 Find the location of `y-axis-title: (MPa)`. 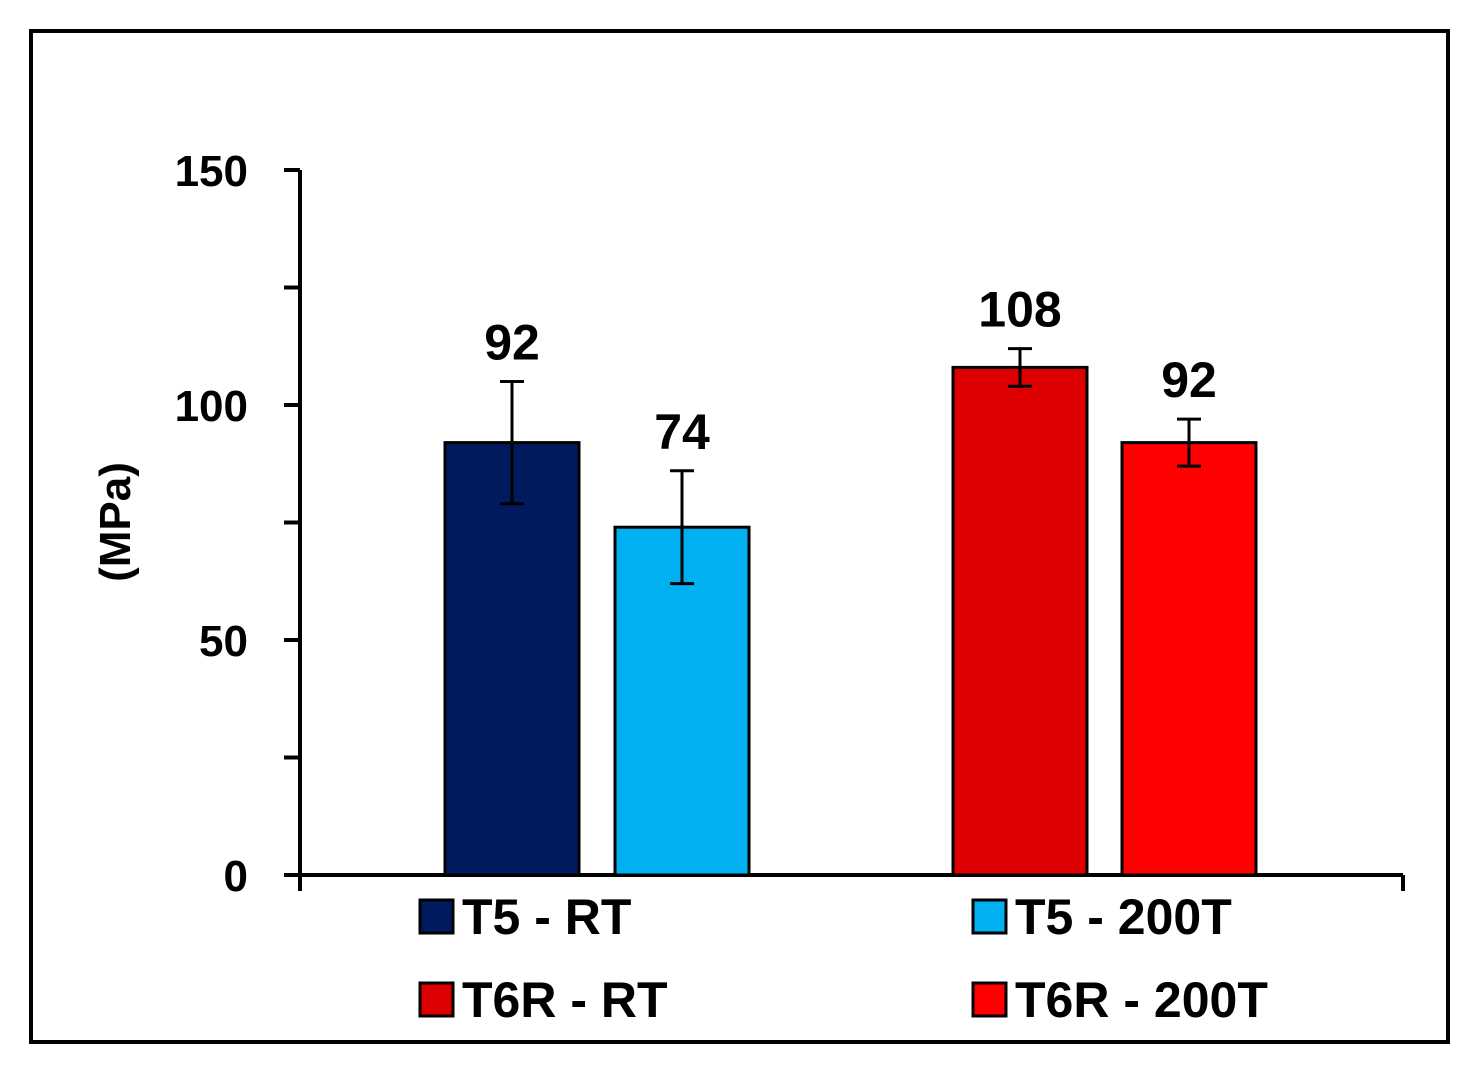

y-axis-title: (MPa) is located at coordinates (115, 522).